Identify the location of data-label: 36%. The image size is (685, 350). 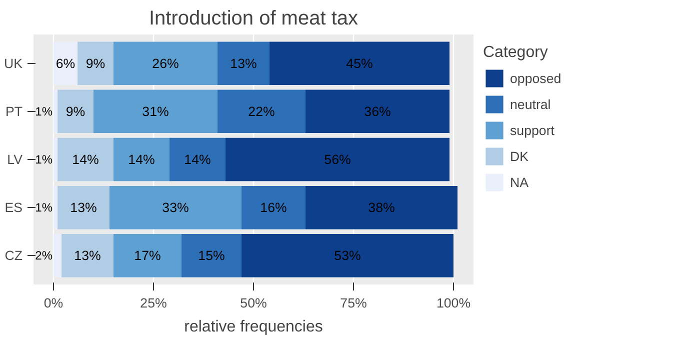
(377, 111).